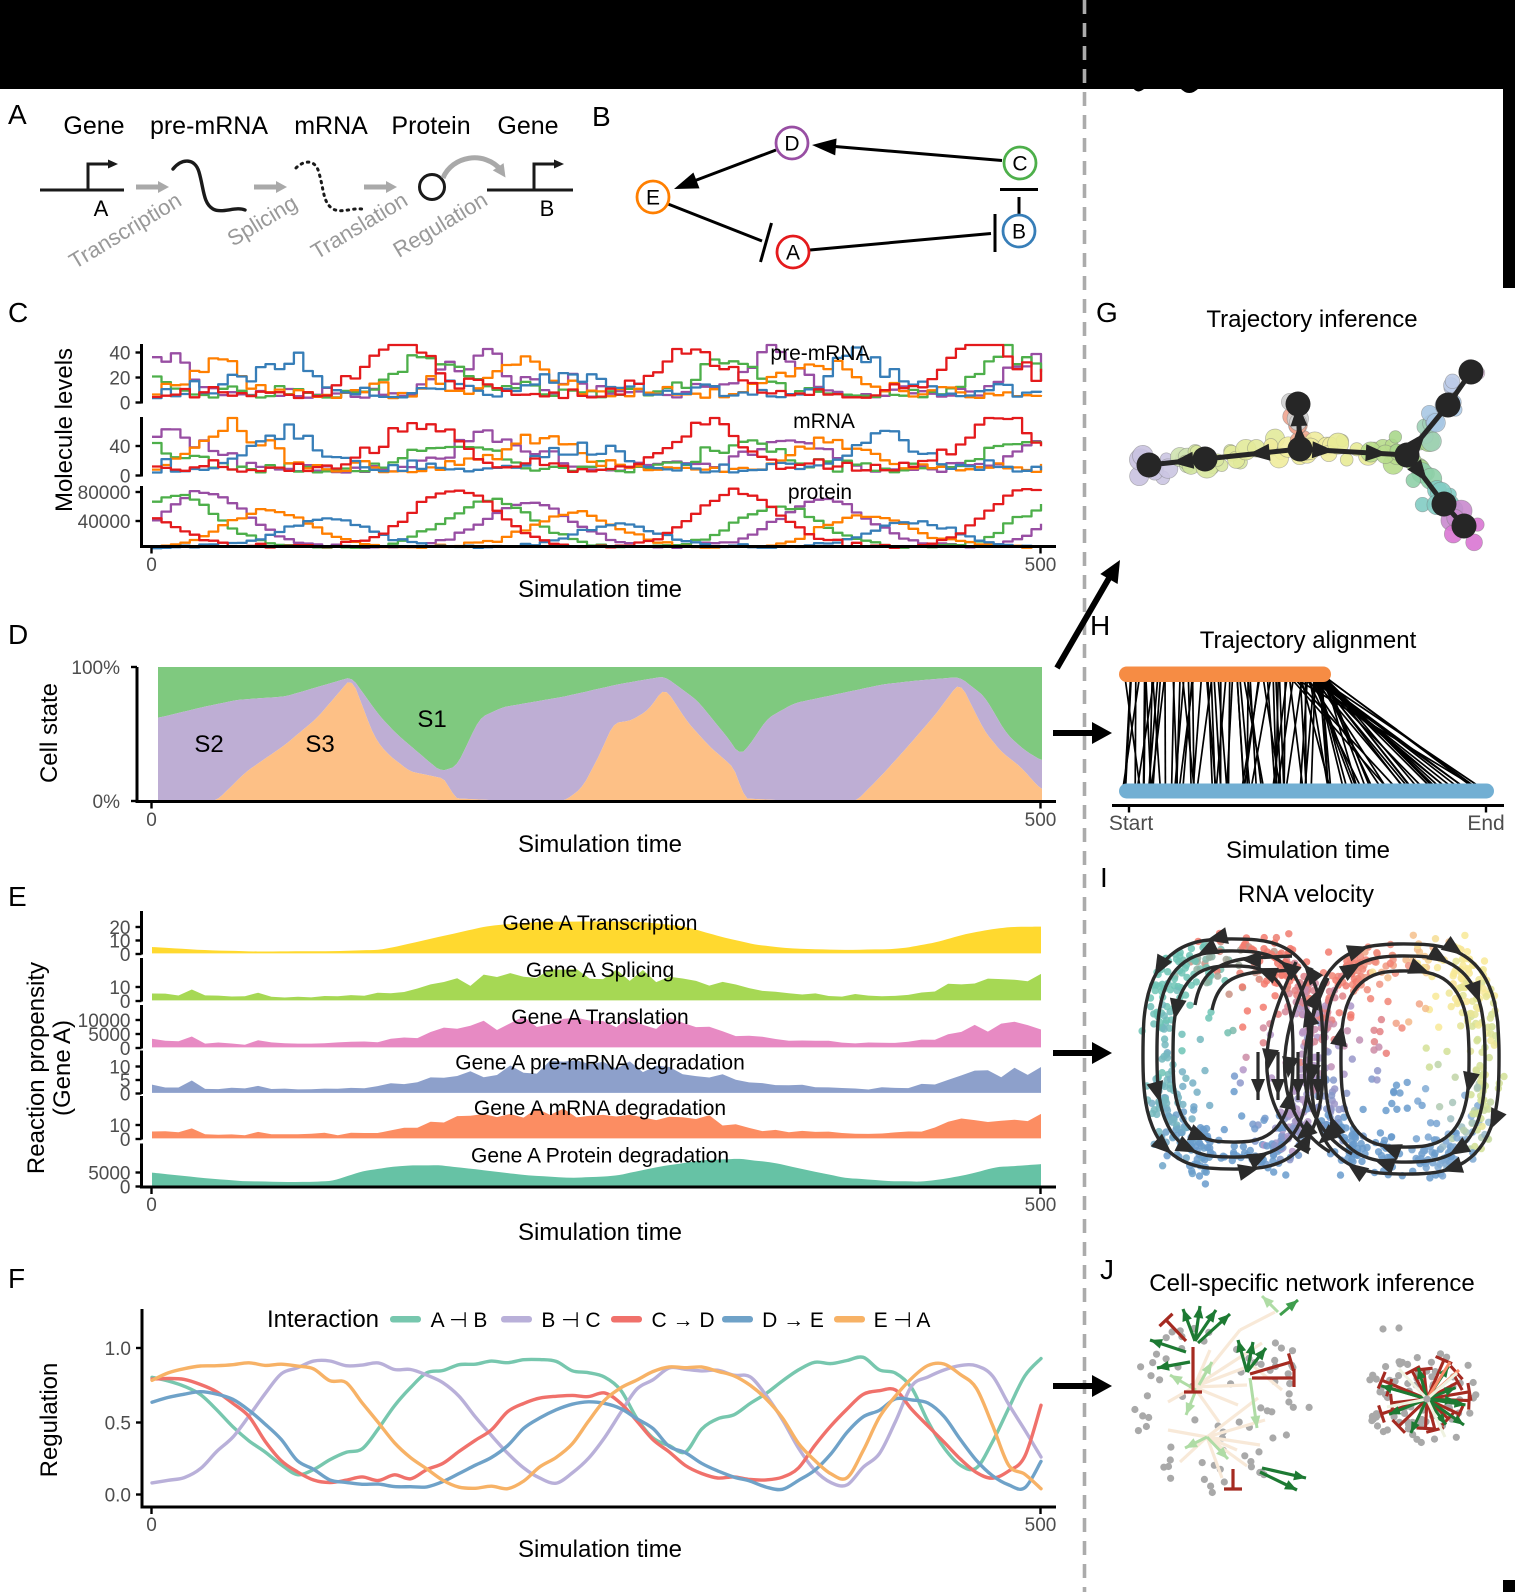 The image size is (1515, 1592). What do you see at coordinates (570, 1320) in the screenshot?
I see `svg-text: B ⊣ C` at bounding box center [570, 1320].